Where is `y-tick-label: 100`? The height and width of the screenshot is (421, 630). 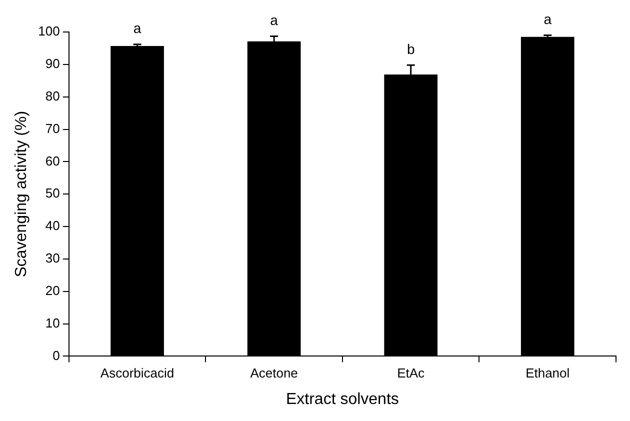
y-tick-label: 100 is located at coordinates (49, 31).